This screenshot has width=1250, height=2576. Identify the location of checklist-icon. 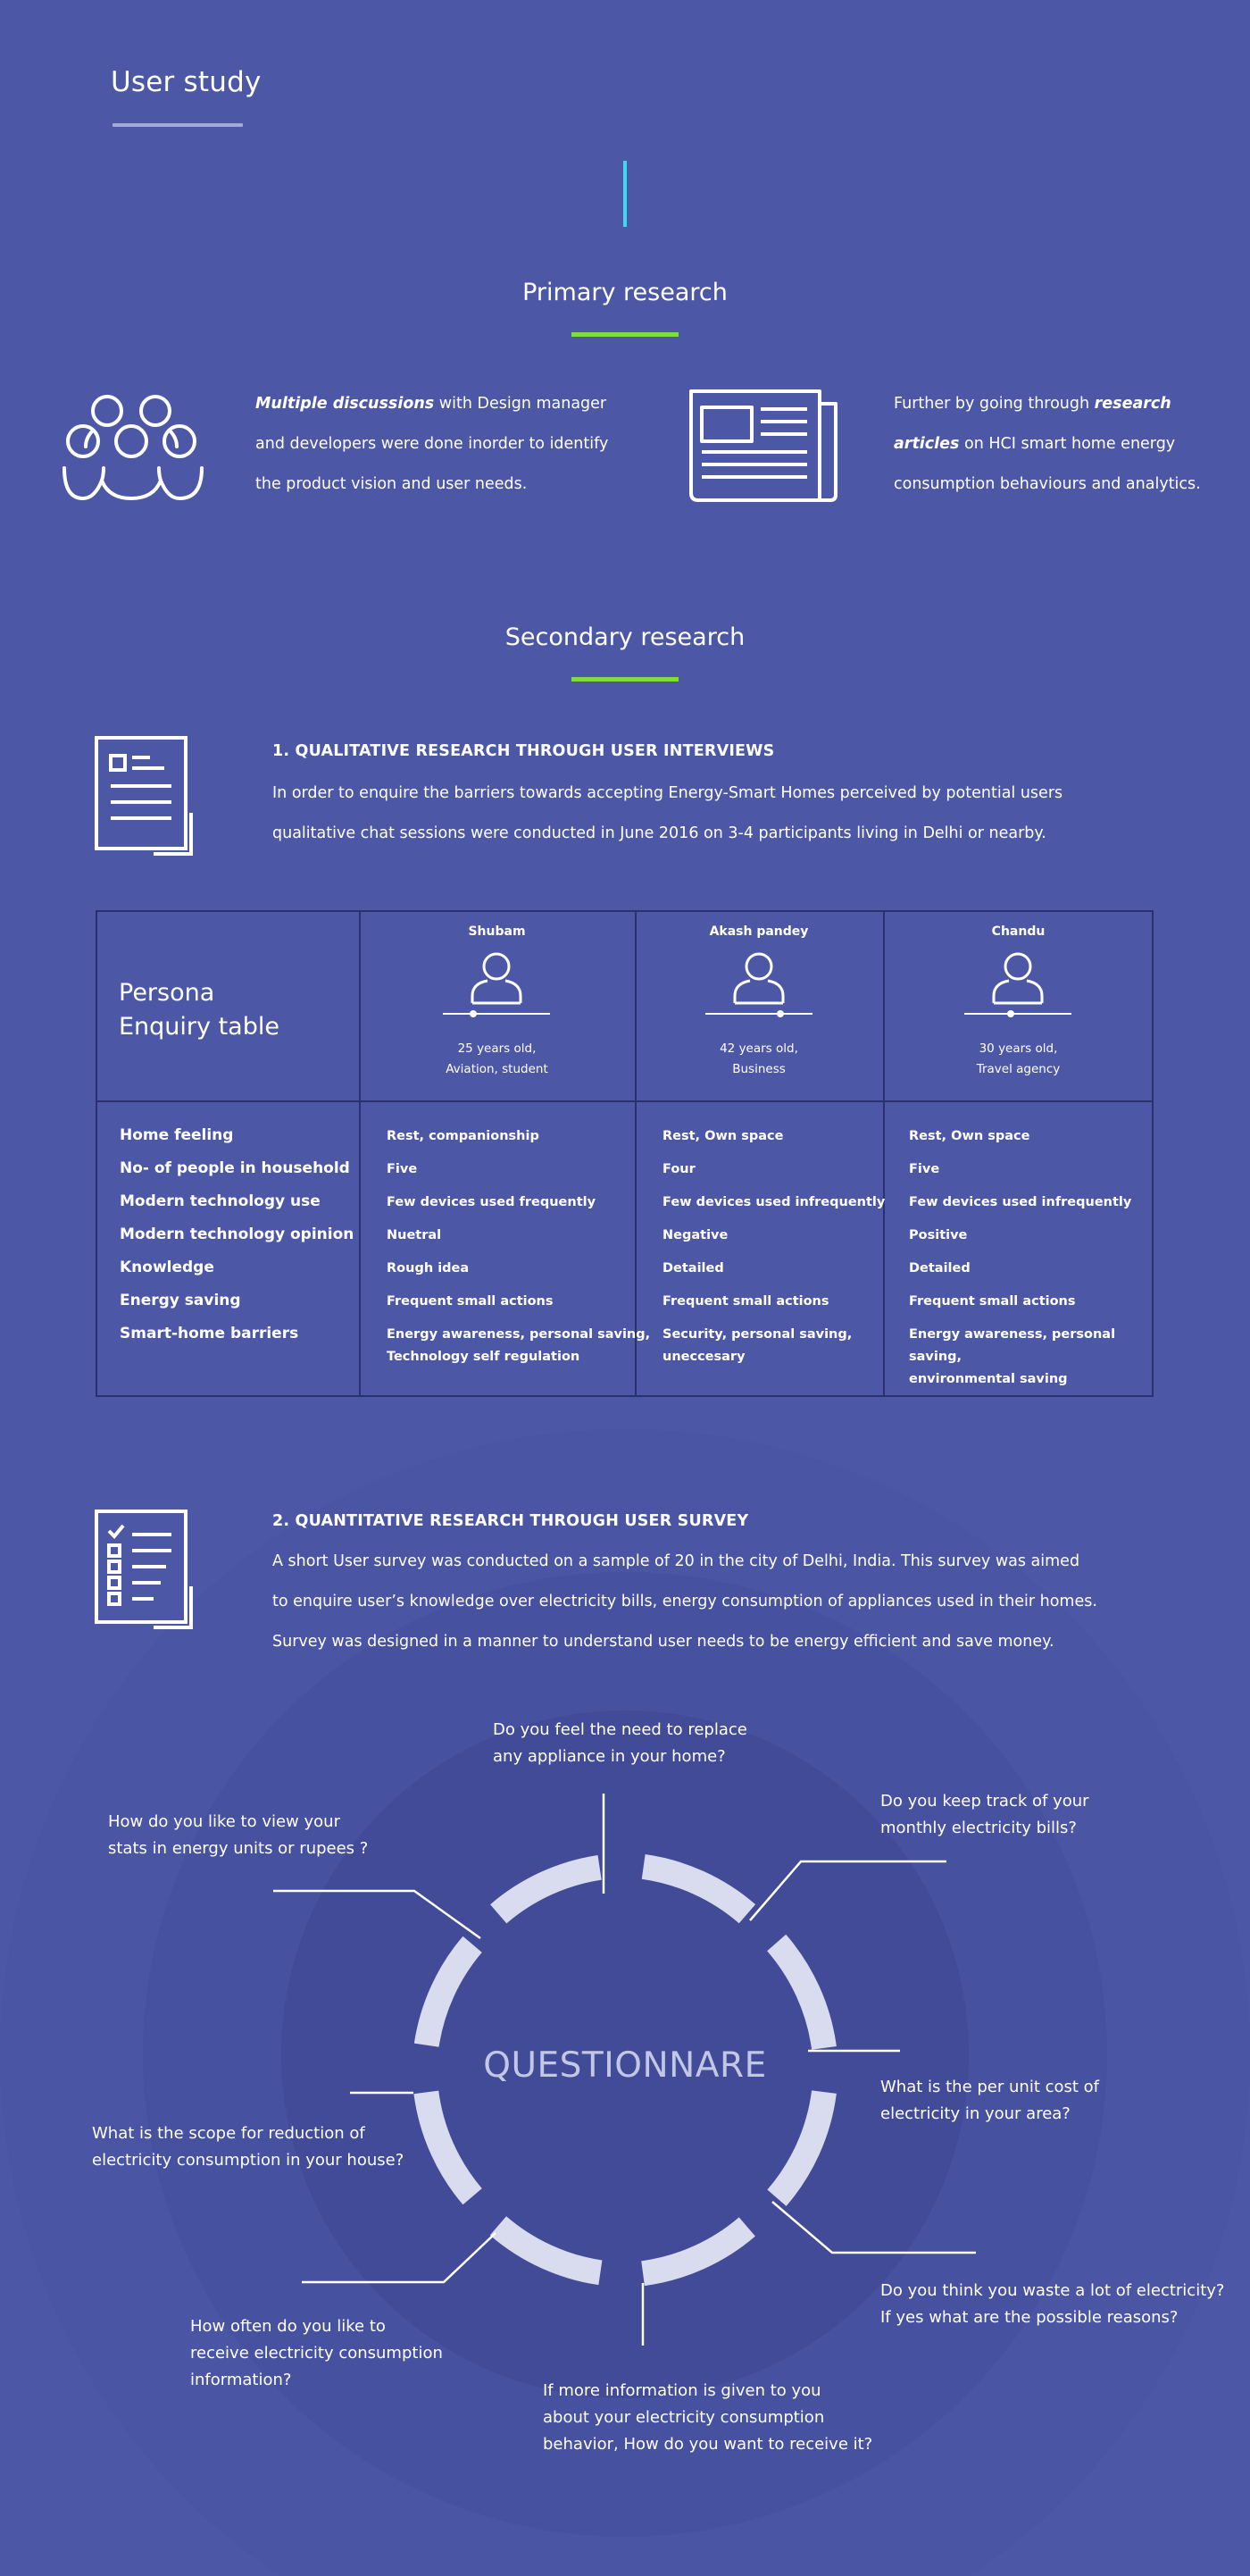
(144, 1570).